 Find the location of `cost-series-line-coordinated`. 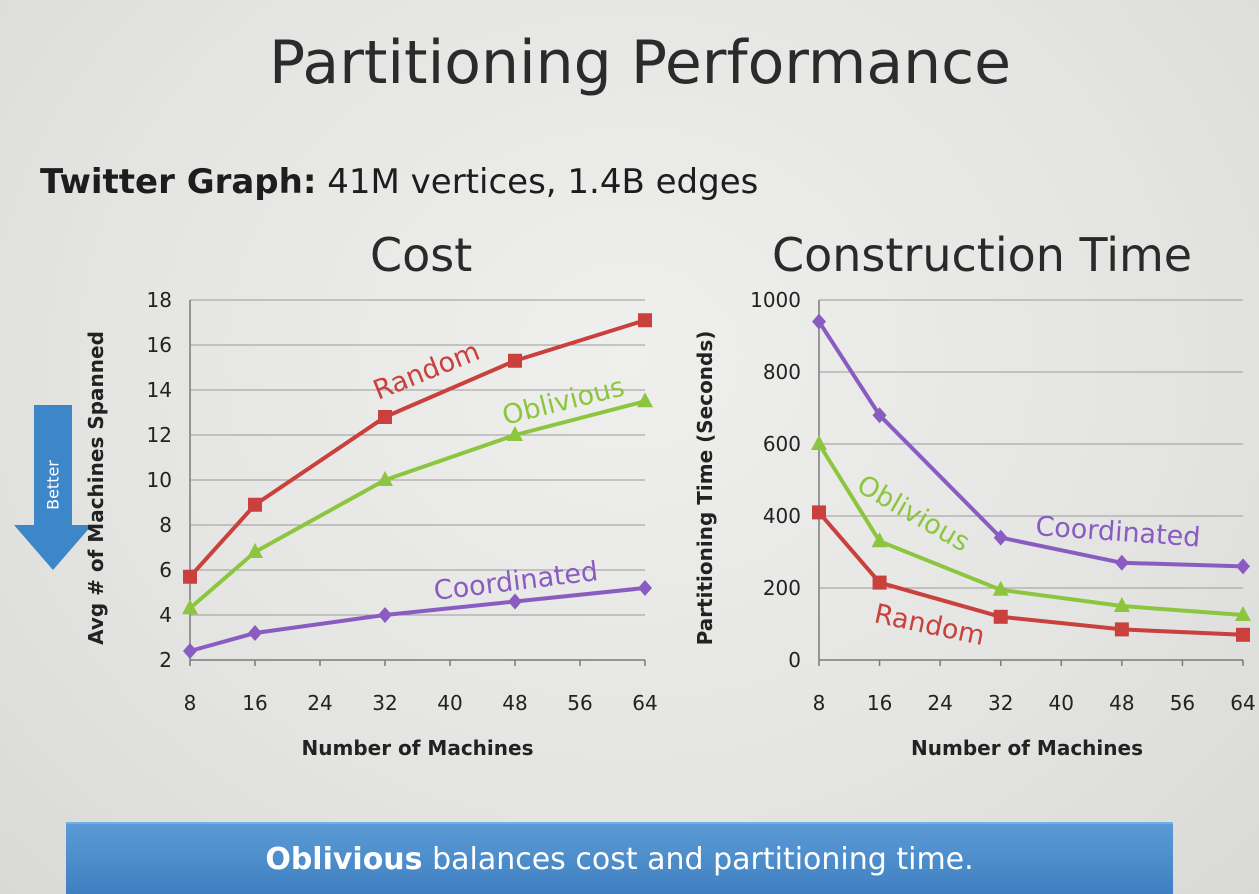

cost-series-line-coordinated is located at coordinates (417, 619).